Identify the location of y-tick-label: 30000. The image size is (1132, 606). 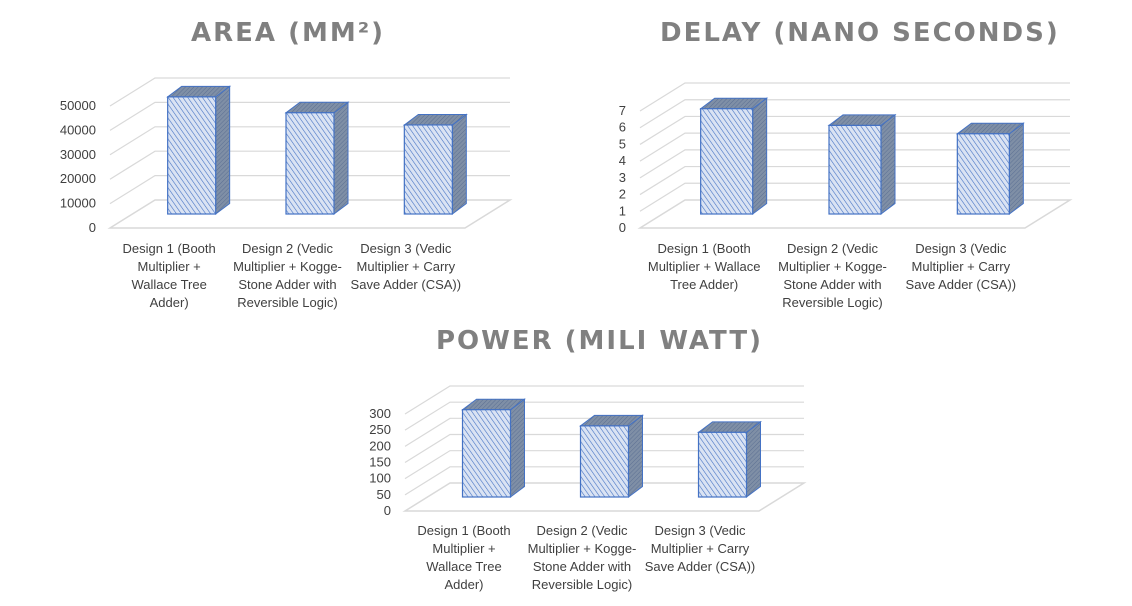
(78, 154).